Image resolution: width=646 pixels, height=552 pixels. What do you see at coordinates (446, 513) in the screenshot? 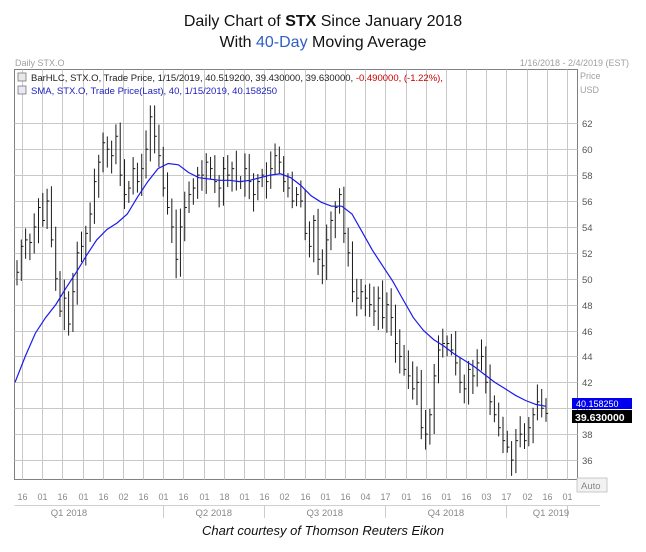
I see `period-label: Q4 2018` at bounding box center [446, 513].